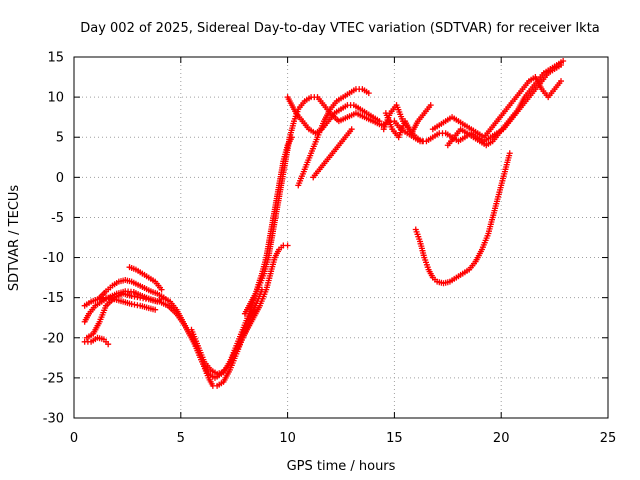 Image resolution: width=640 pixels, height=480 pixels. Describe the element at coordinates (55, 58) in the screenshot. I see `y-tick-label: 15` at that location.